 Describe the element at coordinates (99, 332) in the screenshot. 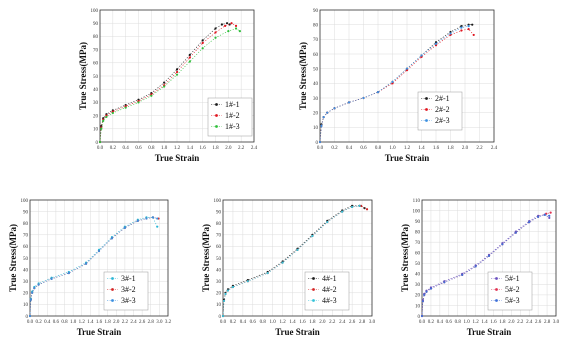

I see `x-axis-title: True Strain` at that location.